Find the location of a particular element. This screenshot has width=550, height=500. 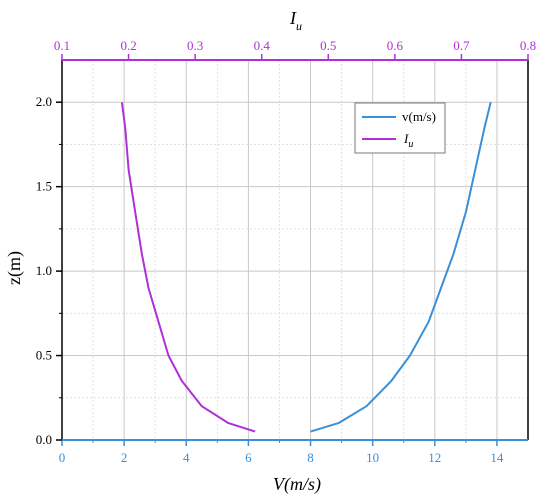

legend: v(m/s) Iu is located at coordinates (400, 128).